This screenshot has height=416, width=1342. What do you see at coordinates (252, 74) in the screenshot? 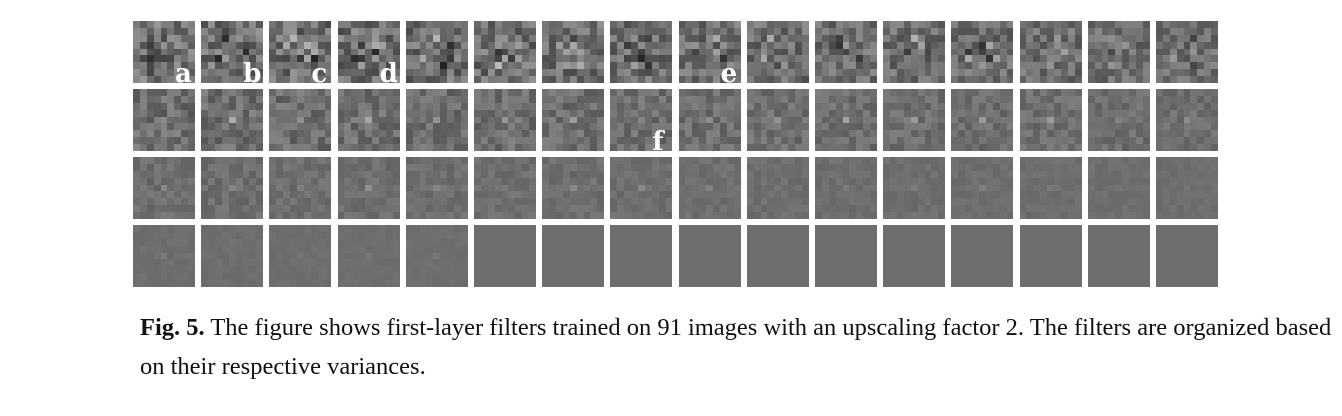
I see `filter-label-b: b` at bounding box center [252, 74].